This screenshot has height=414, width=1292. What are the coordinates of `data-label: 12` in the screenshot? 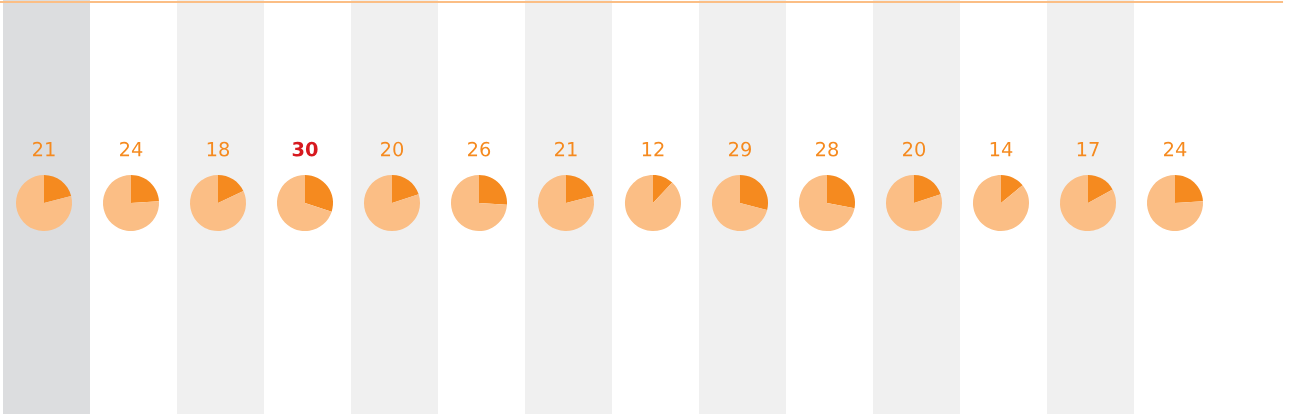 It's located at (653, 149).